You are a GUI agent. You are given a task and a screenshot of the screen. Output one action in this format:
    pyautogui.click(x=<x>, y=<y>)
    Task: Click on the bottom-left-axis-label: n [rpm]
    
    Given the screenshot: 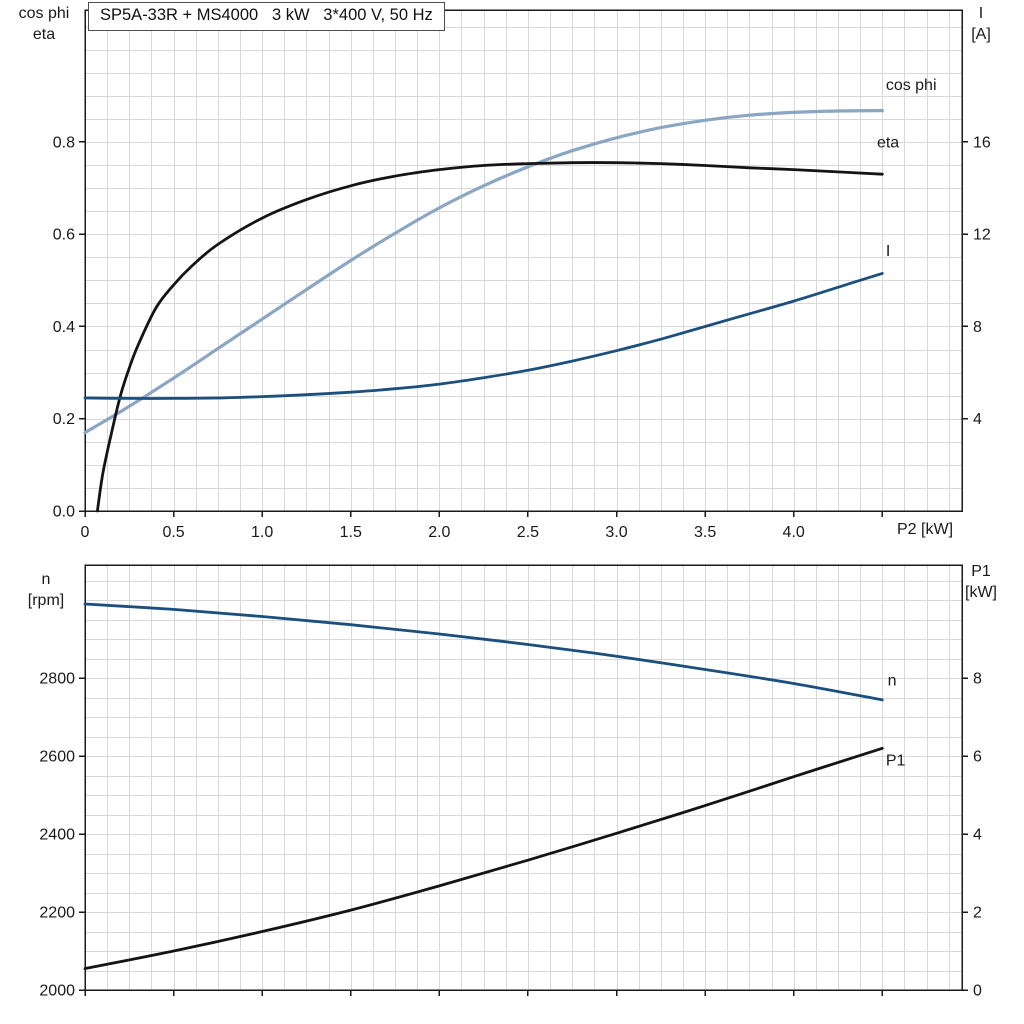 What is the action you would take?
    pyautogui.click(x=46, y=590)
    